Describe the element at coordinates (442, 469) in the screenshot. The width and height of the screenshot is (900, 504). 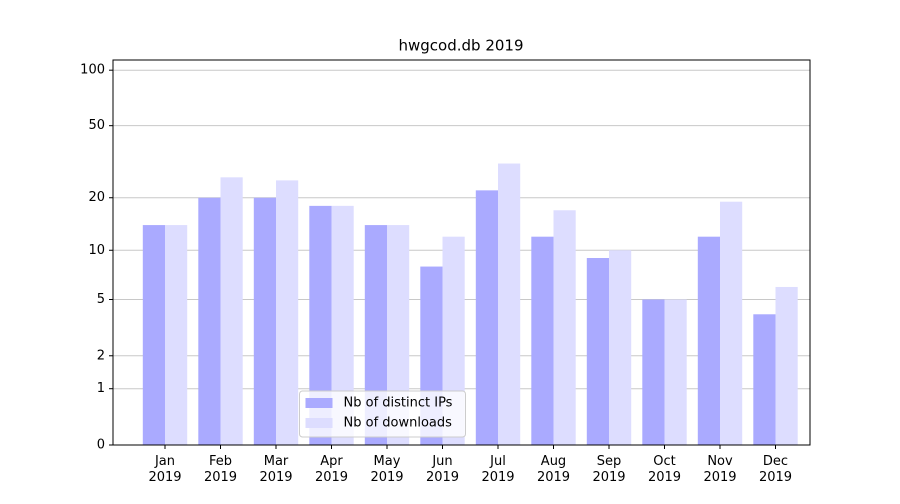
I see `x-tick-label: Jun 2019` at that location.